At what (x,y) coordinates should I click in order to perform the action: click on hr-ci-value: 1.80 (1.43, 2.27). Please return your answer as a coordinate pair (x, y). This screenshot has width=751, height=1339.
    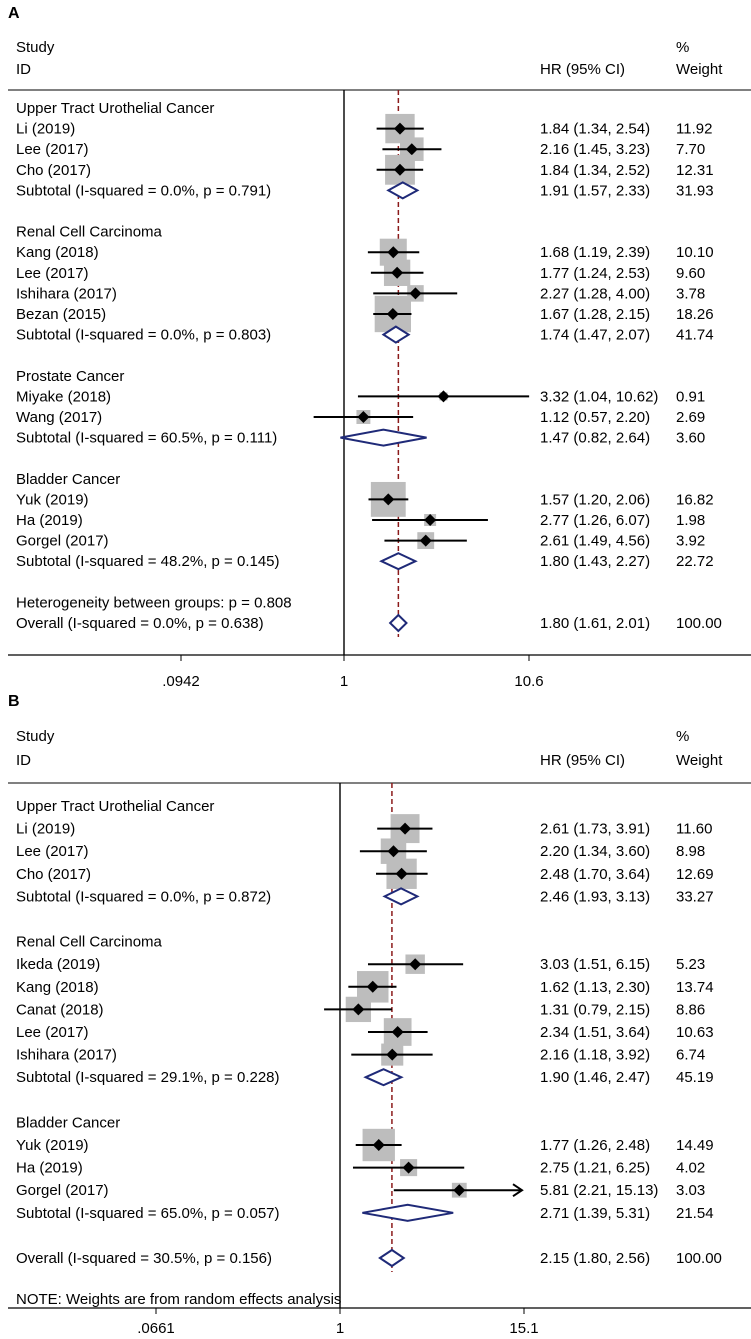
    Looking at the image, I should click on (595, 561).